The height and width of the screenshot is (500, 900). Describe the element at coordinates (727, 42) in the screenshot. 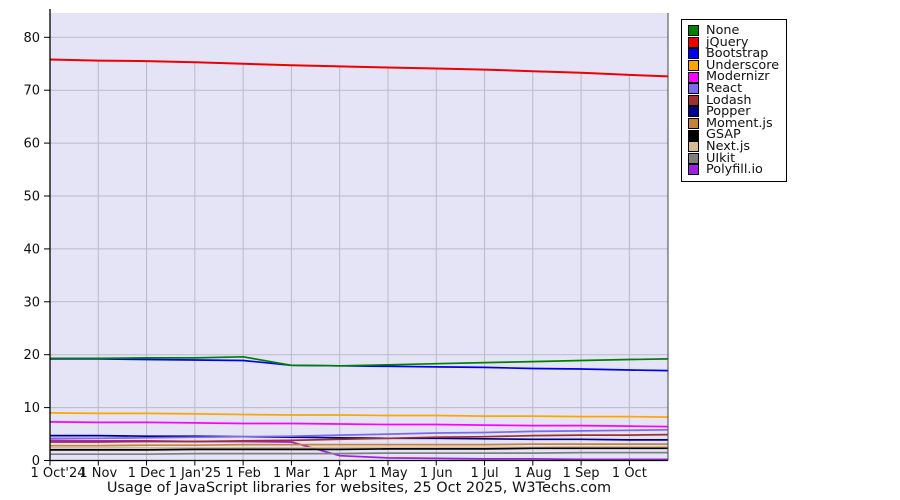

I see `legend-label: jQuery` at that location.